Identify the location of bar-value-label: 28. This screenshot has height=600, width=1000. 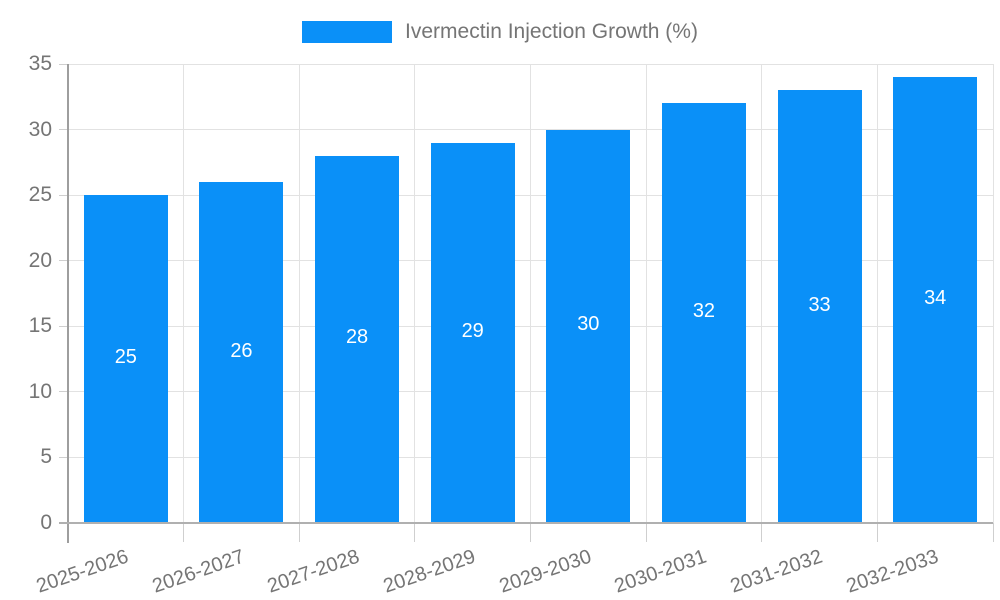
(357, 337).